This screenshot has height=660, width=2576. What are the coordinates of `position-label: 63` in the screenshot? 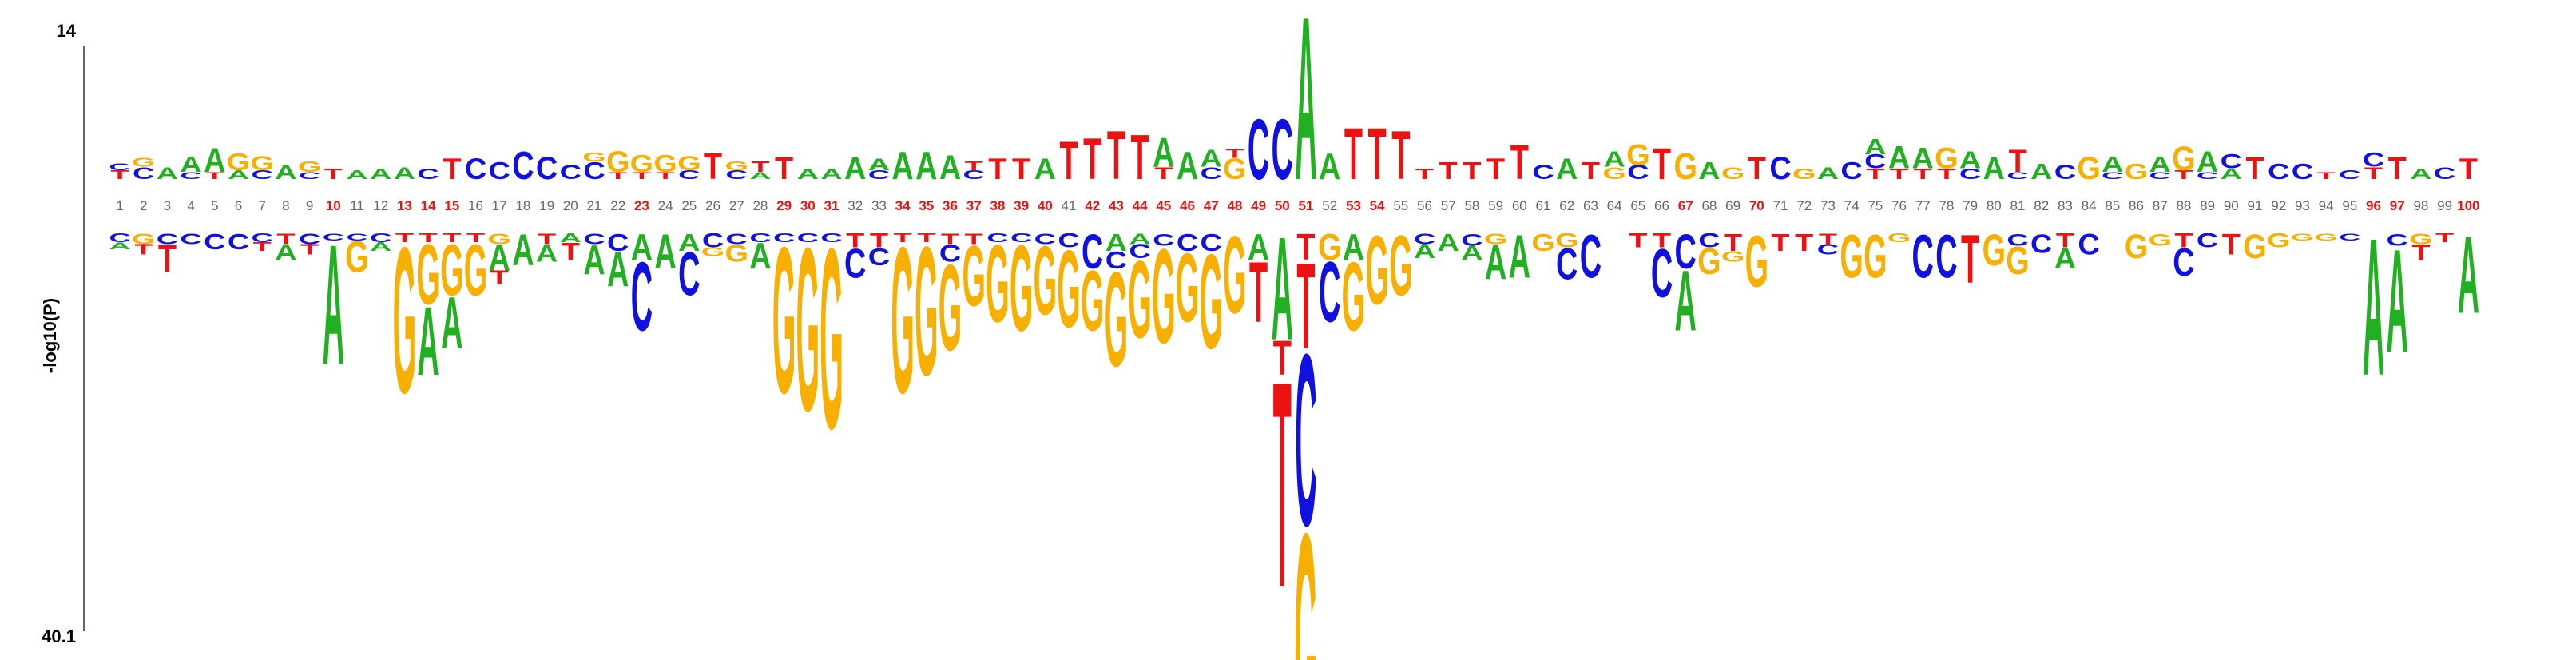 It's located at (1590, 205).